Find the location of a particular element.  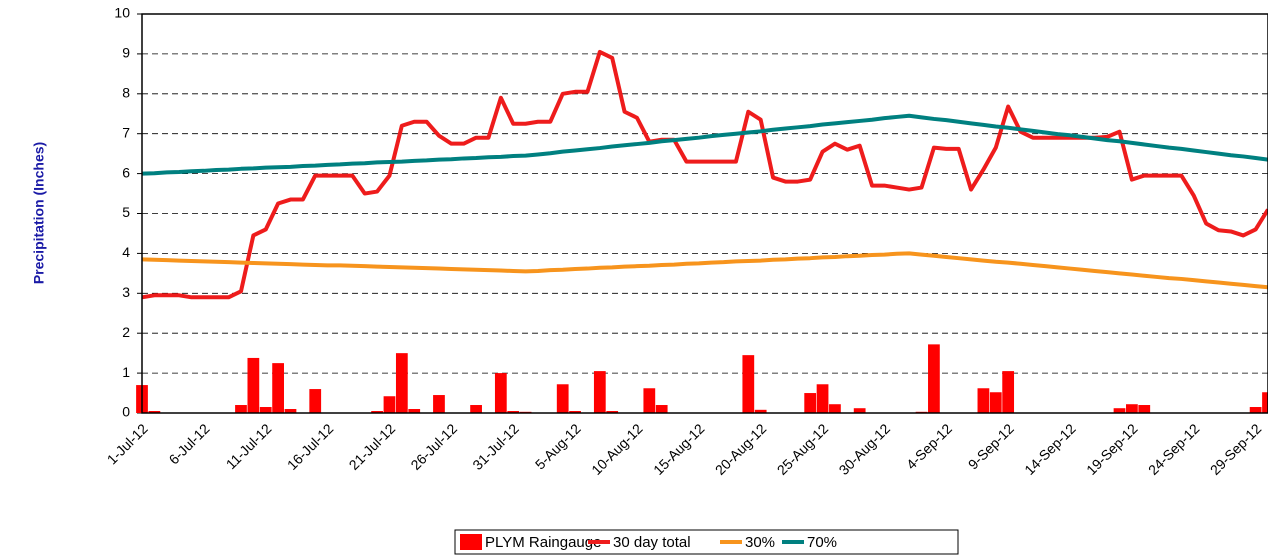

y-tick-label: 8 is located at coordinates (126, 93).